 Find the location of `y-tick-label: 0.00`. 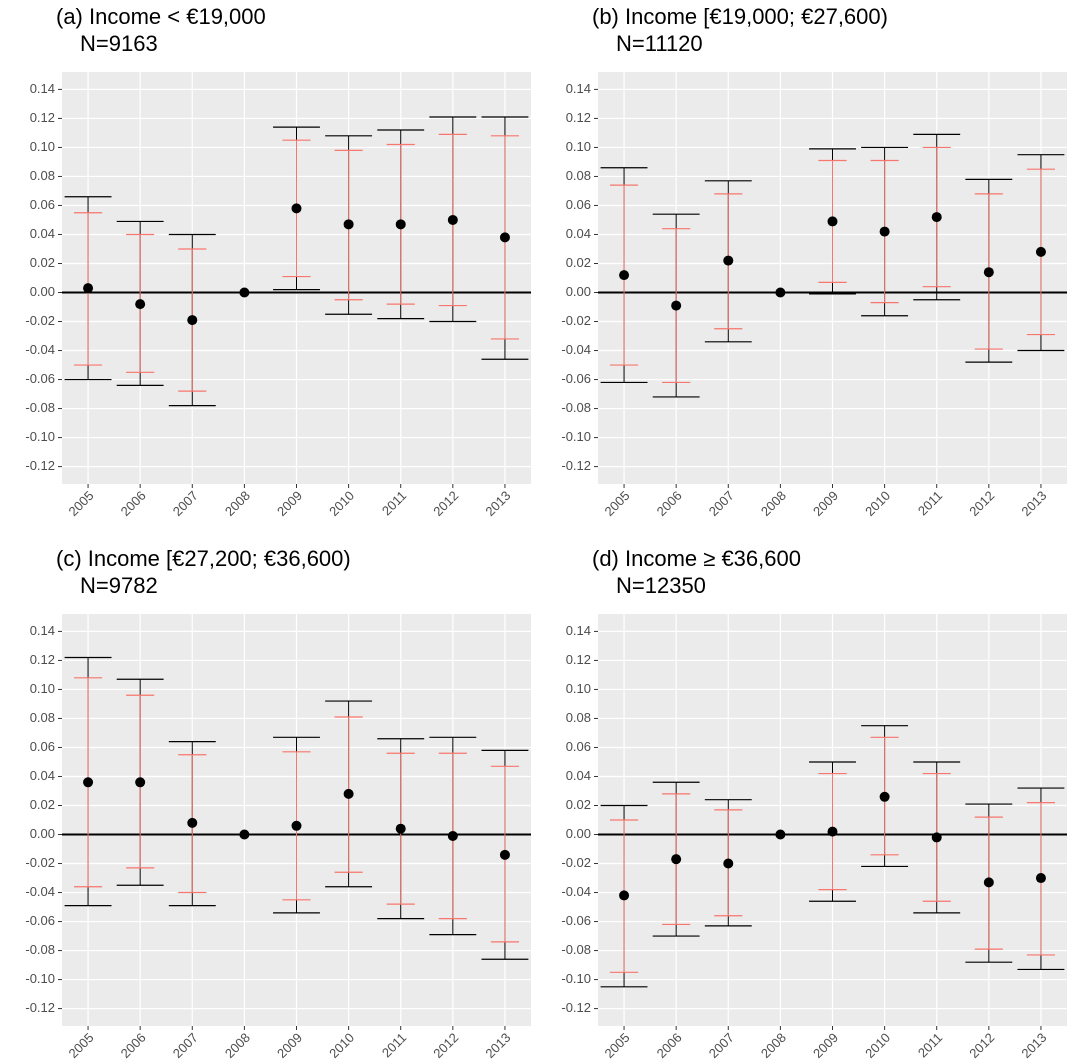

y-tick-label: 0.00 is located at coordinates (42, 833).